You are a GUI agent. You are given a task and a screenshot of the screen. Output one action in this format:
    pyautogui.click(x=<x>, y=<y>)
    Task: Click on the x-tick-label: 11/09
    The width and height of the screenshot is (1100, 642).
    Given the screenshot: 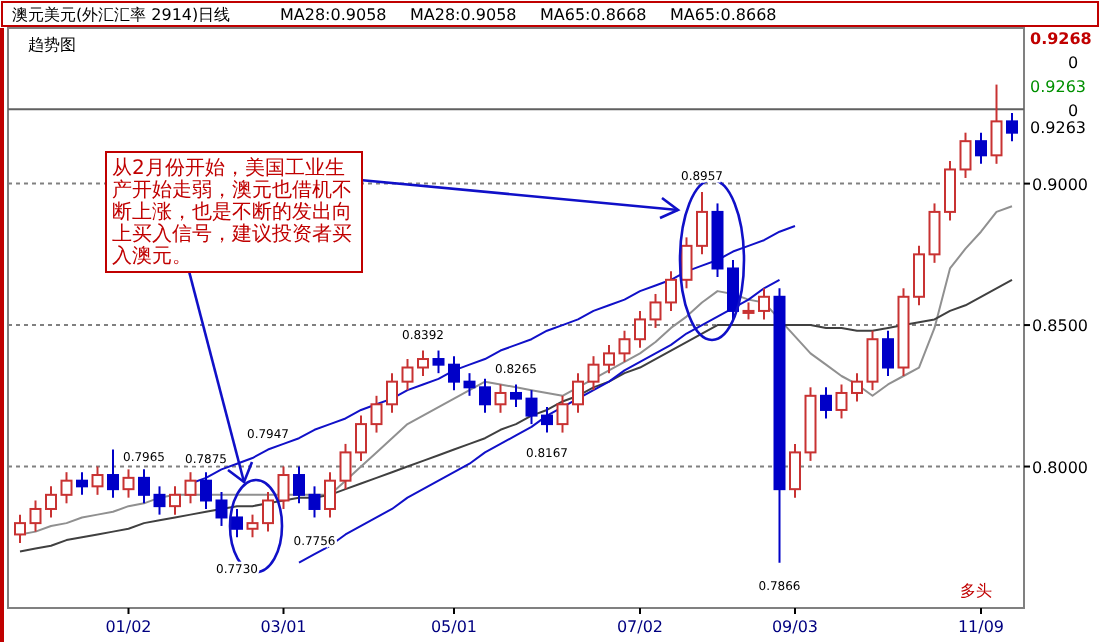 What is the action you would take?
    pyautogui.click(x=981, y=627)
    